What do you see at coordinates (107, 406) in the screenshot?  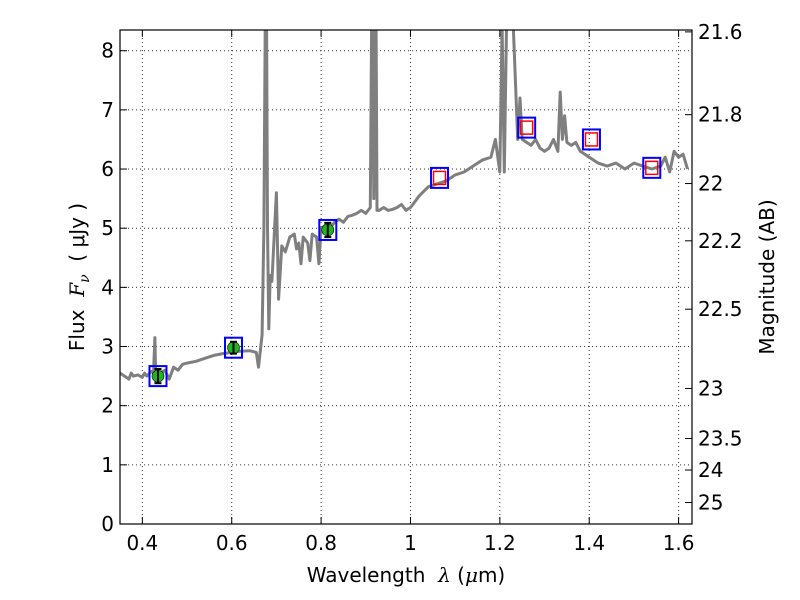 I see `y-tick-label: 2` at bounding box center [107, 406].